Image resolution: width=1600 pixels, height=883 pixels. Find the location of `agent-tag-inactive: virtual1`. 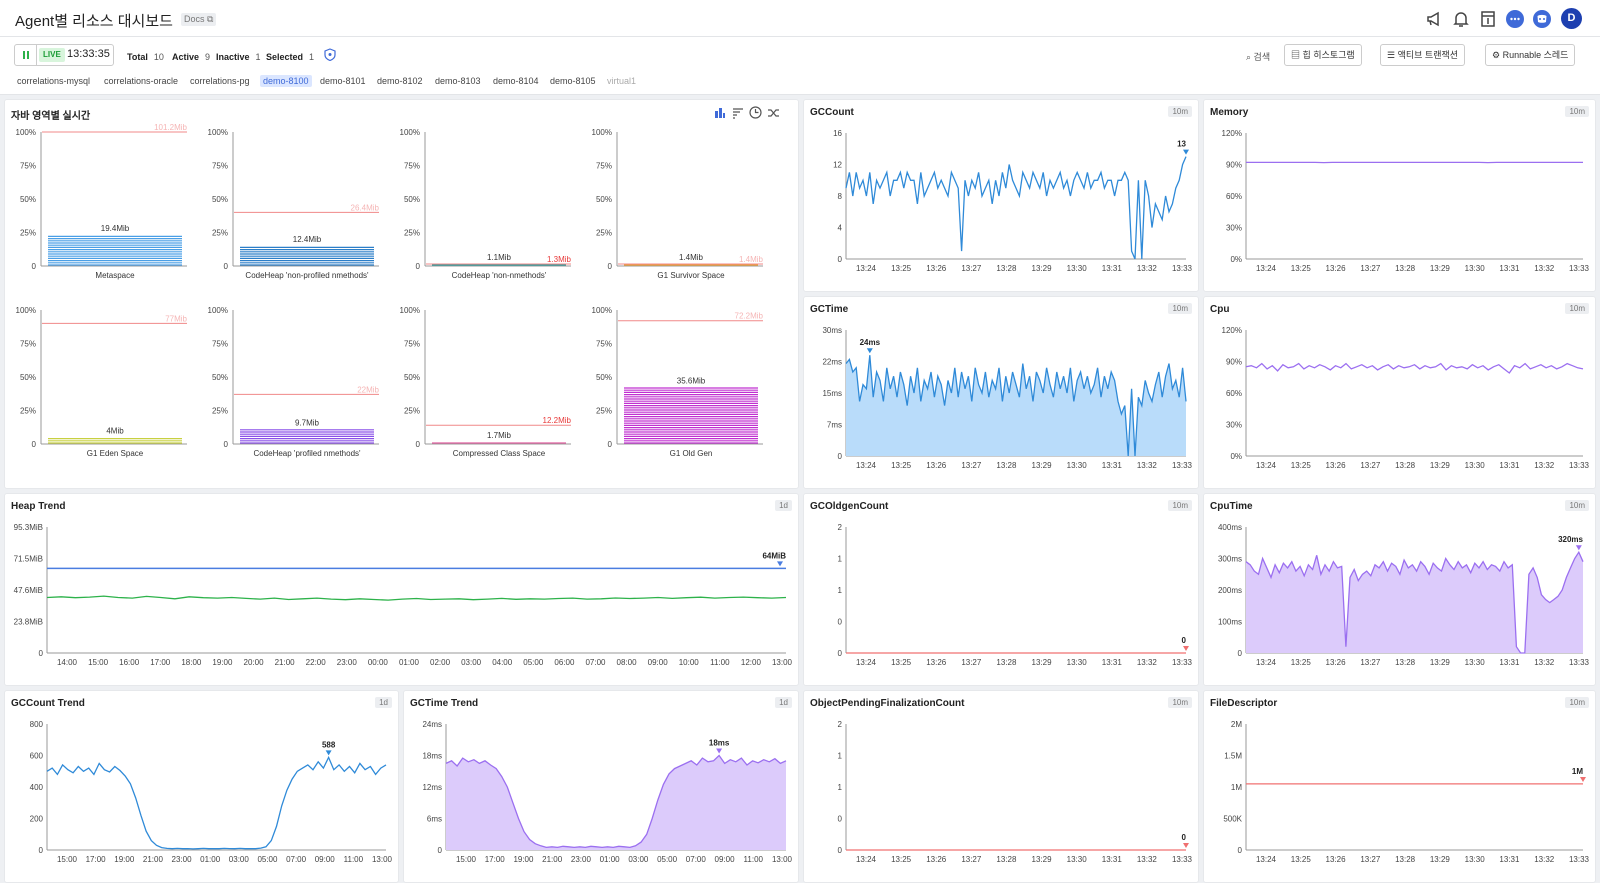

agent-tag-inactive: virtual1 is located at coordinates (622, 81).